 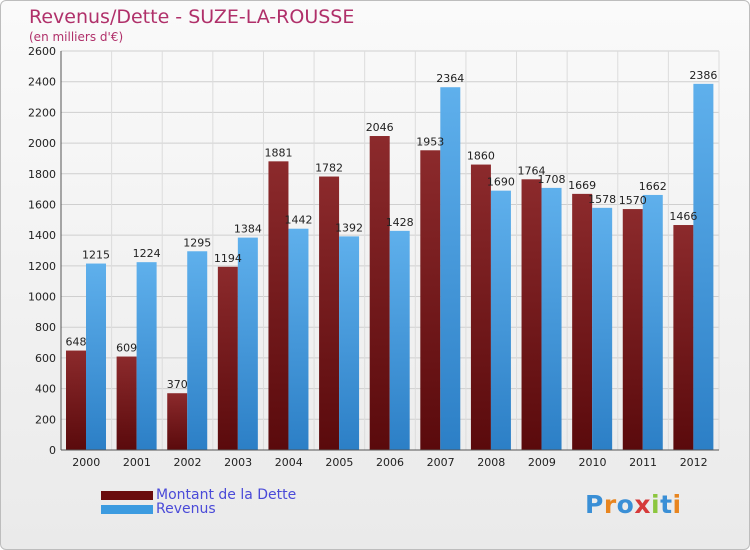 What do you see at coordinates (399, 340) in the screenshot?
I see `bar-revenus-2006` at bounding box center [399, 340].